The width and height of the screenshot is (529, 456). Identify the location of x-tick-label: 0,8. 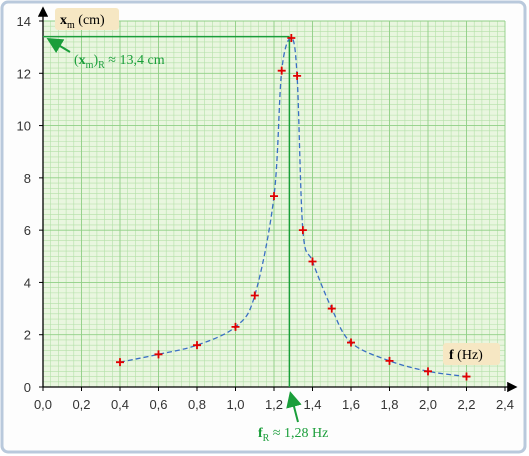
(197, 404).